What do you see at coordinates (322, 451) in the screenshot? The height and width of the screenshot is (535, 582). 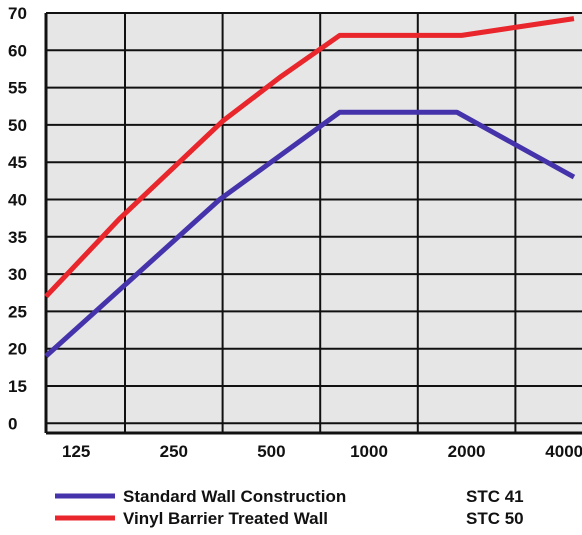 I see `x-tick-labels: 125 250 500 1000 2000 4000` at bounding box center [322, 451].